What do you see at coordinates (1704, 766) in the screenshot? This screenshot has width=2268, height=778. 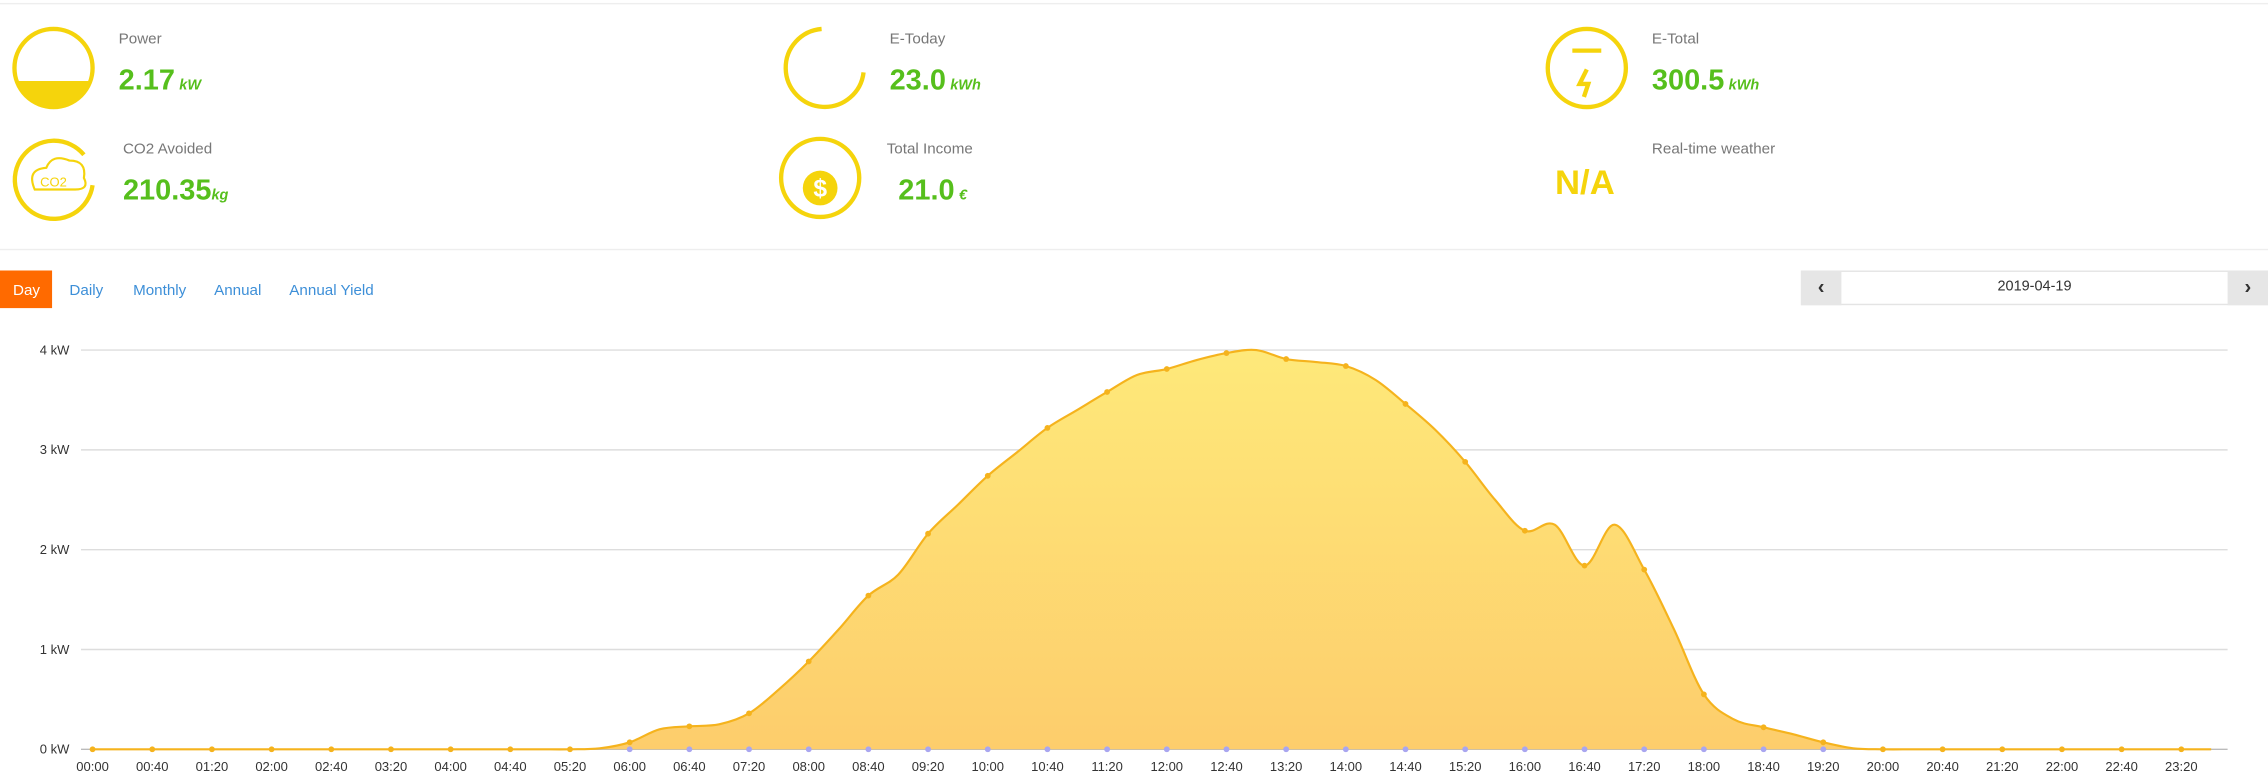 I see `x-tick-label: 18:00` at bounding box center [1704, 766].